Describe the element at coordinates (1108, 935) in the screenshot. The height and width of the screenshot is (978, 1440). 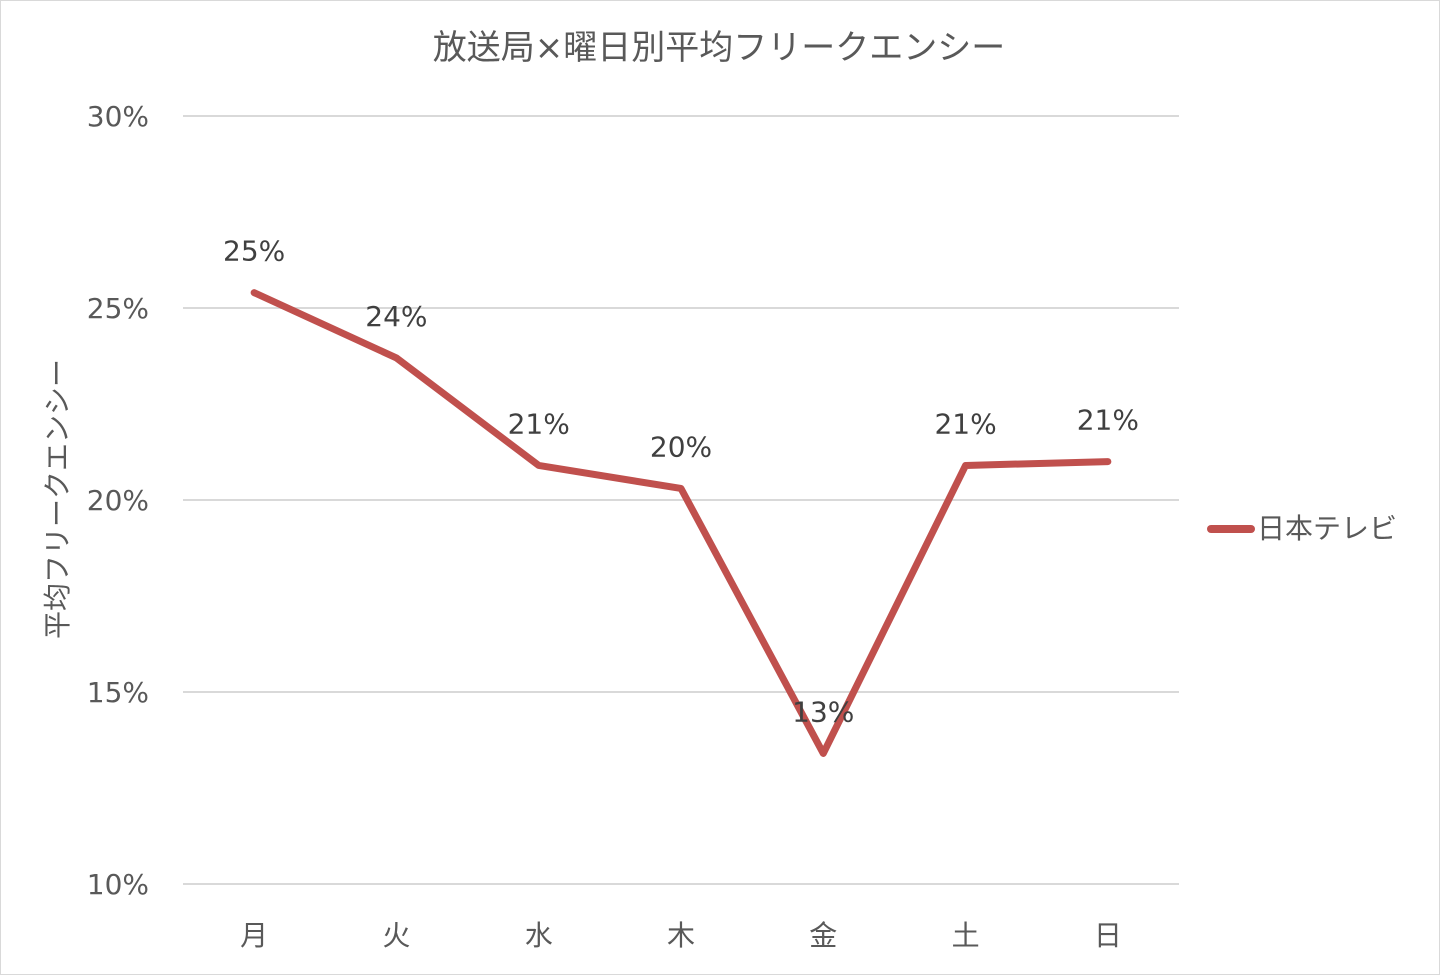
I see `x-tick-label: 日` at that location.